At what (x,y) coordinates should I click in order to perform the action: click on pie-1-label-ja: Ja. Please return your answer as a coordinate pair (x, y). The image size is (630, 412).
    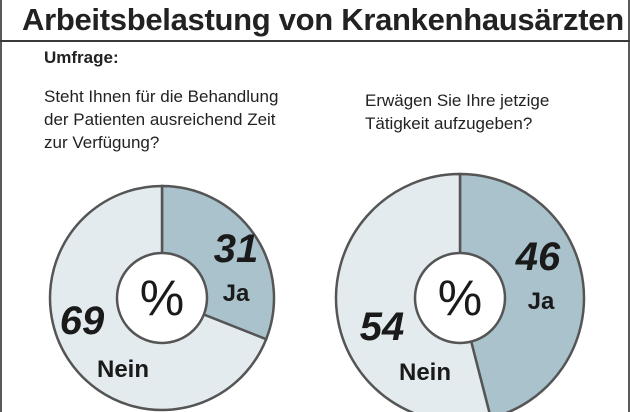
    Looking at the image, I should click on (236, 293).